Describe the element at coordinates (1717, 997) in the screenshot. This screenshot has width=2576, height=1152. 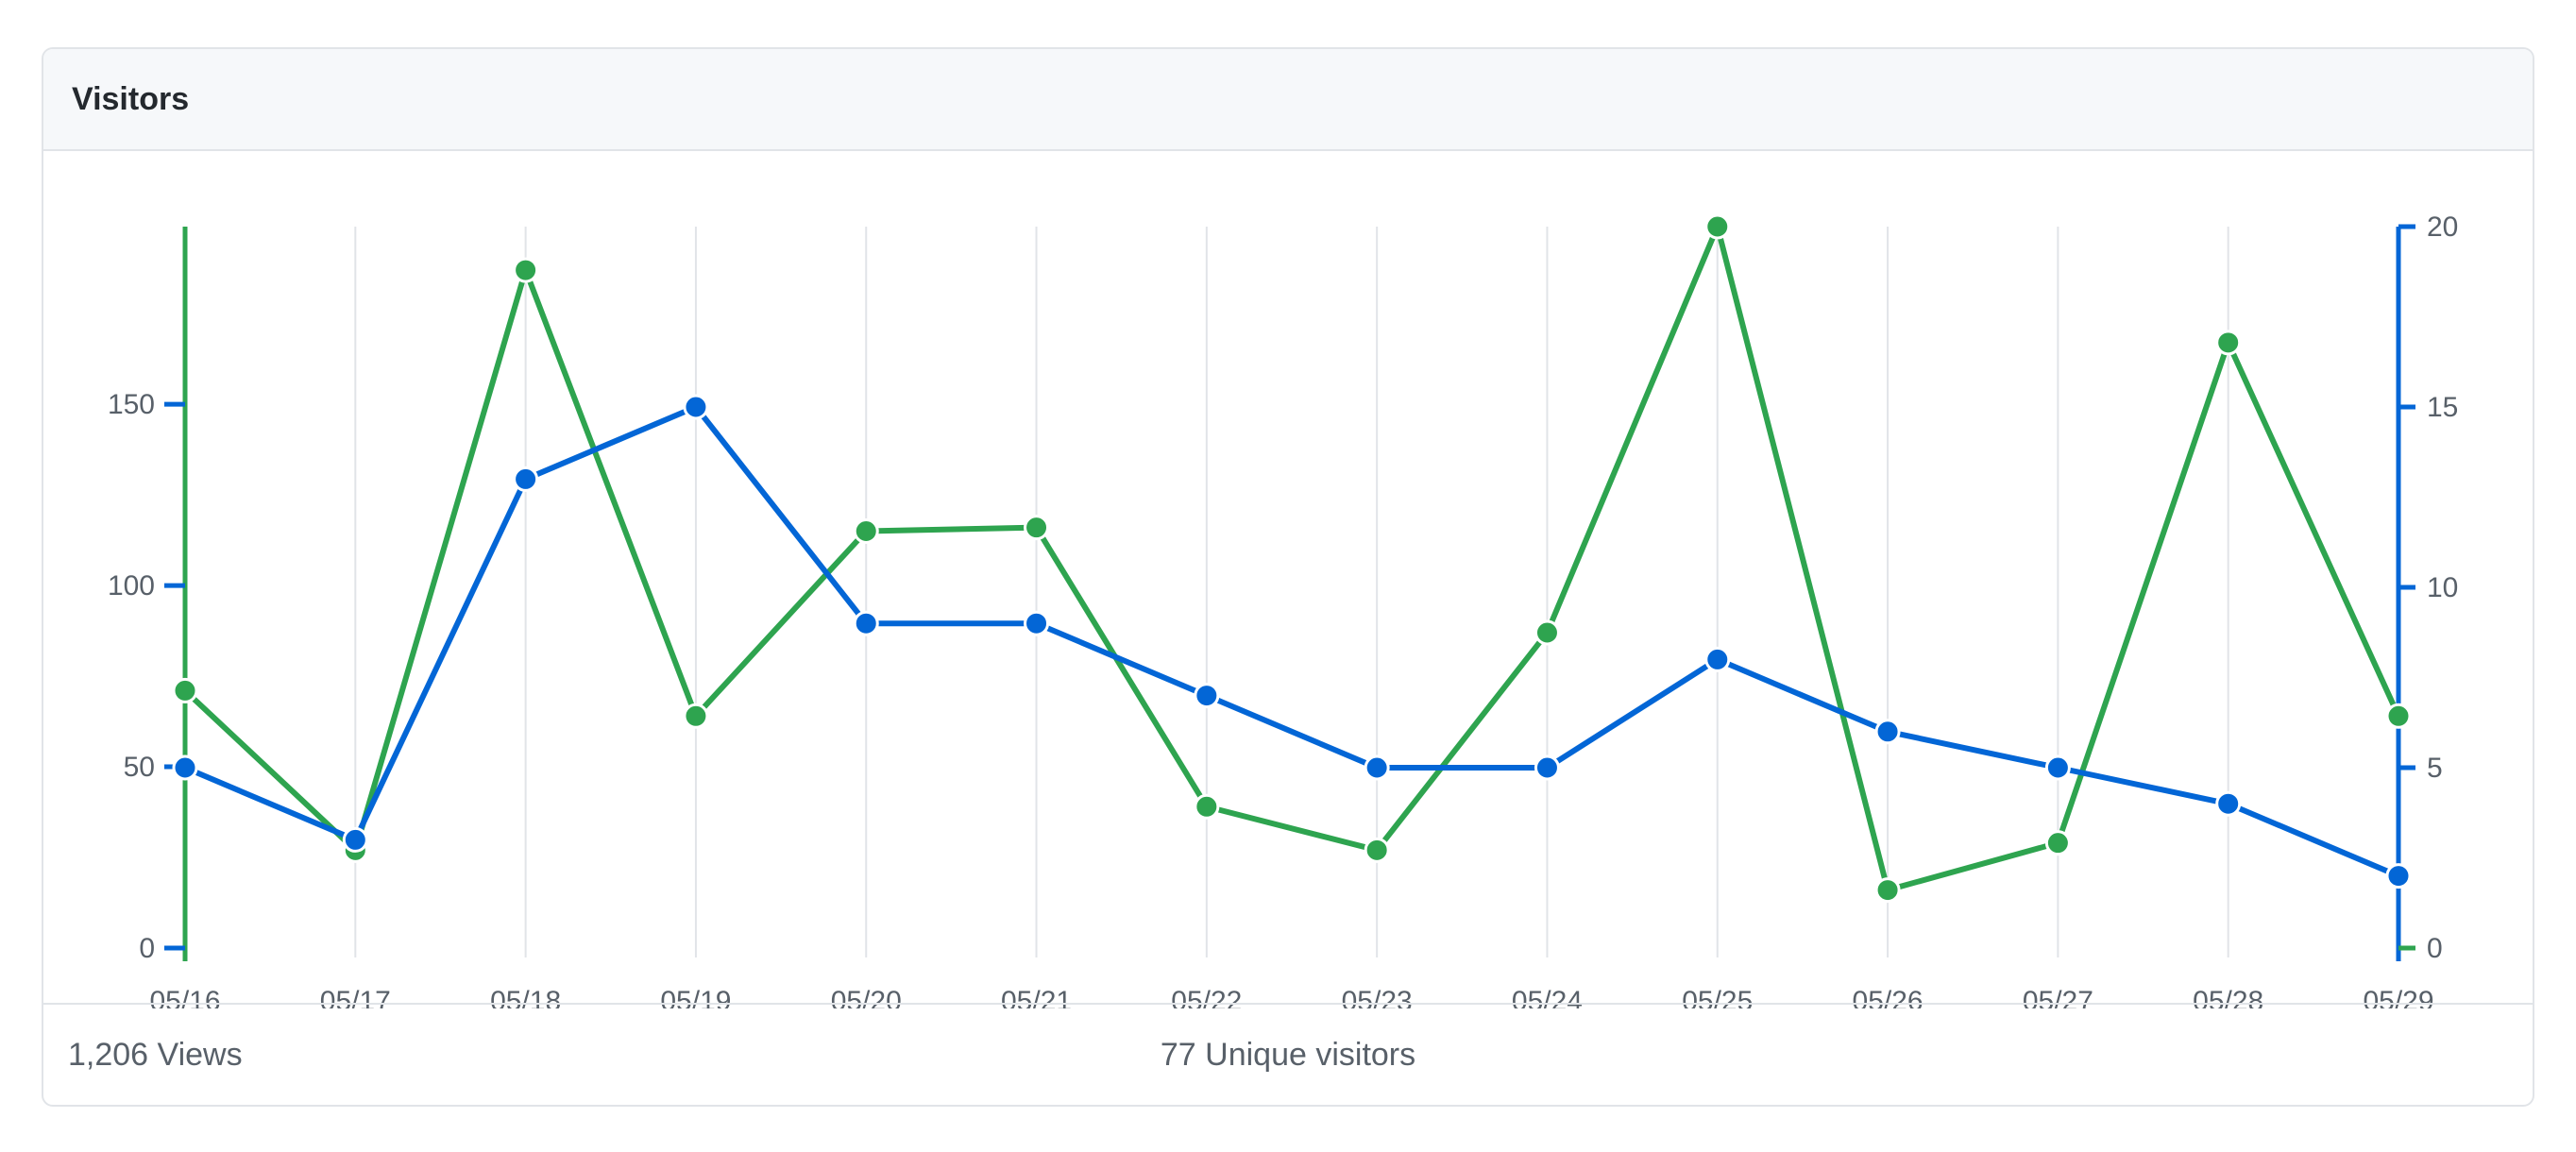
I see `x-tick-label: 05/25` at that location.